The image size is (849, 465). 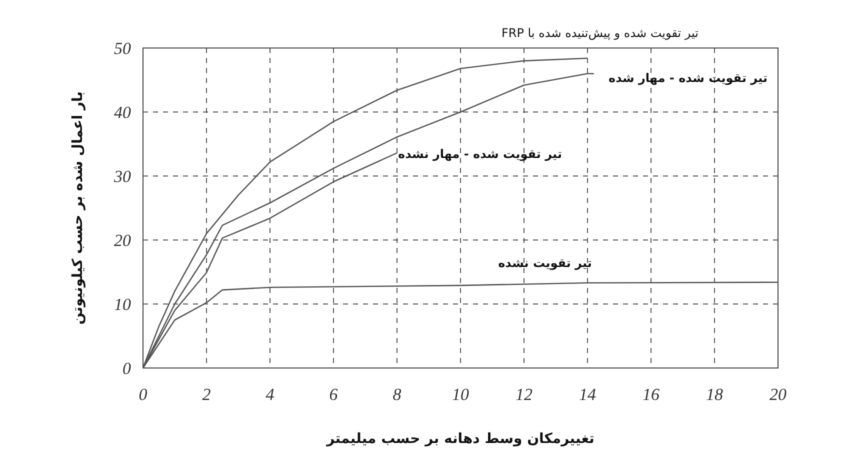 I want to click on x-tick-label: 4, so click(x=270, y=394).